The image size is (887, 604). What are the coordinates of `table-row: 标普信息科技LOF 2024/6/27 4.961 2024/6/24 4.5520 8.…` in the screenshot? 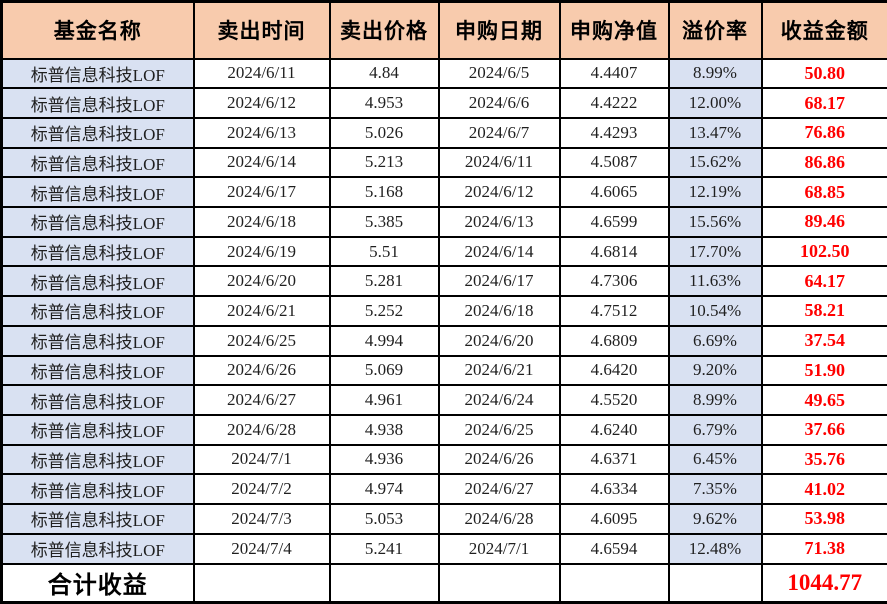 It's located at (443, 400).